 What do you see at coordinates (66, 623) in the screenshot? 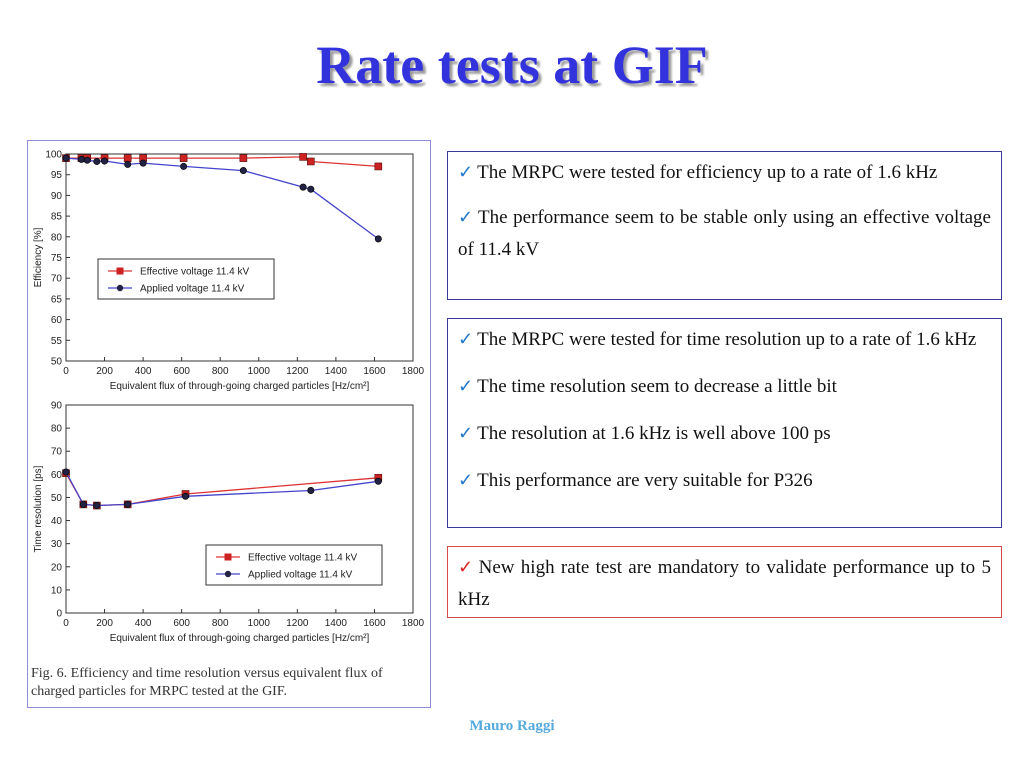
I see `x-tick-label: 0` at bounding box center [66, 623].